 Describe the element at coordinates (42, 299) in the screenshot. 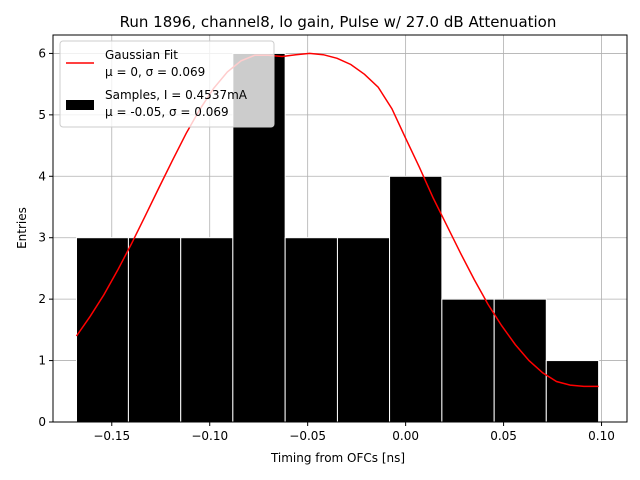

I see `y-tick-label-2: 2` at that location.